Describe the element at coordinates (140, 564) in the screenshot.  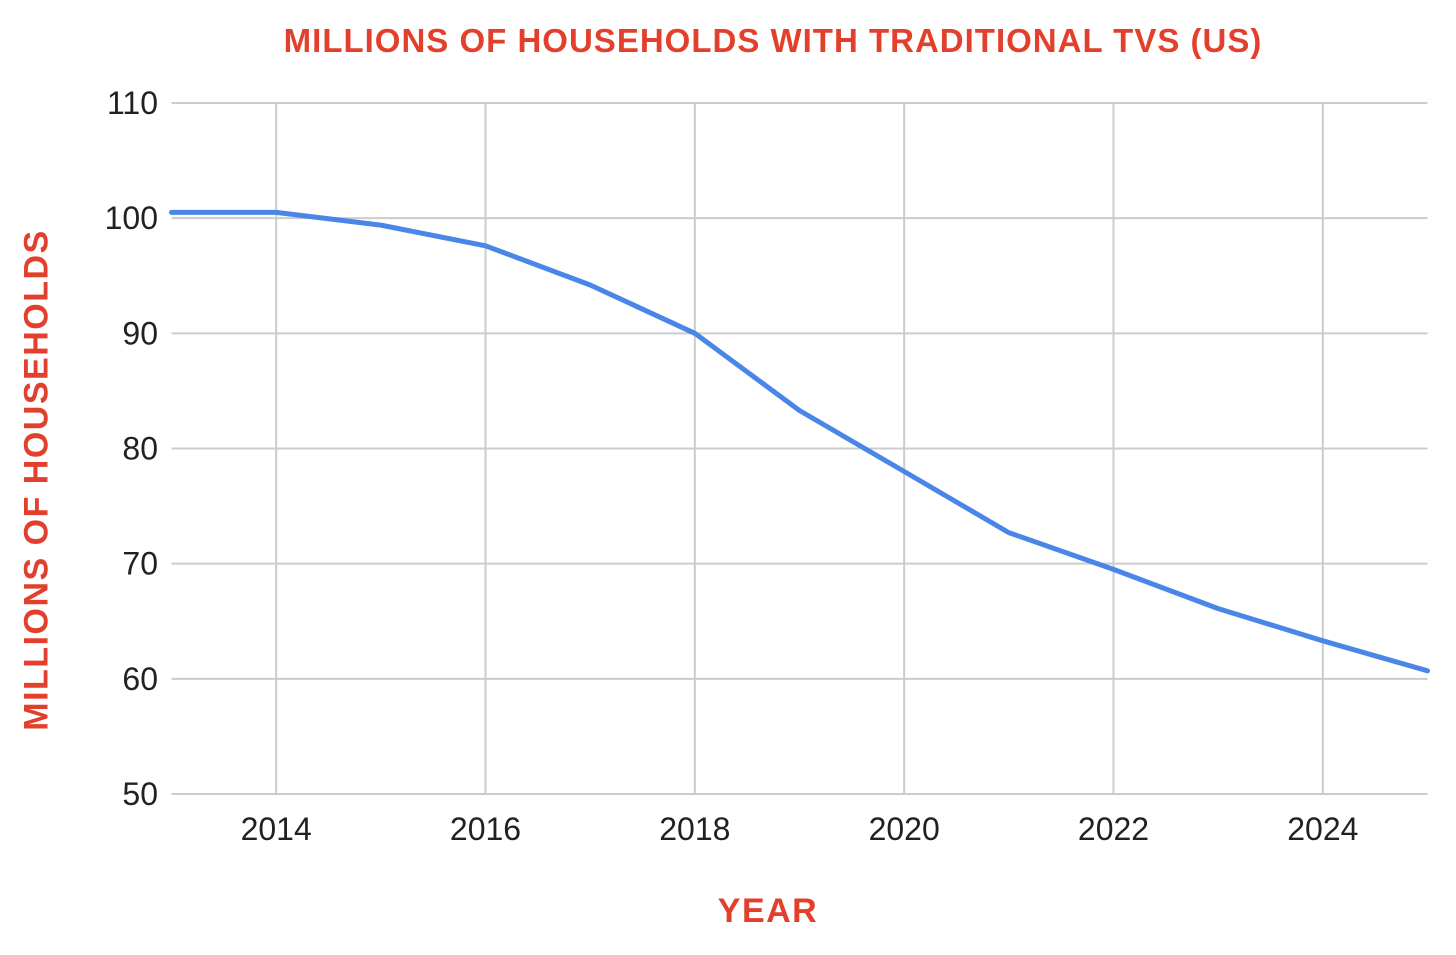
I see `y-tick-label: 70` at that location.